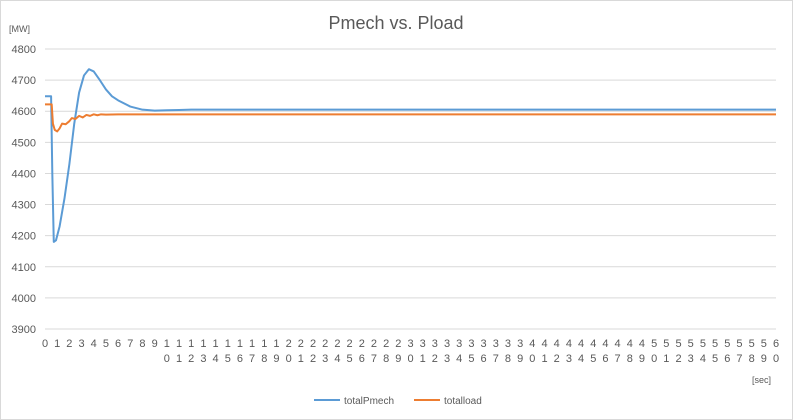  Describe the element at coordinates (398, 401) in the screenshot. I see `legend: totalPmech totalload` at that location.